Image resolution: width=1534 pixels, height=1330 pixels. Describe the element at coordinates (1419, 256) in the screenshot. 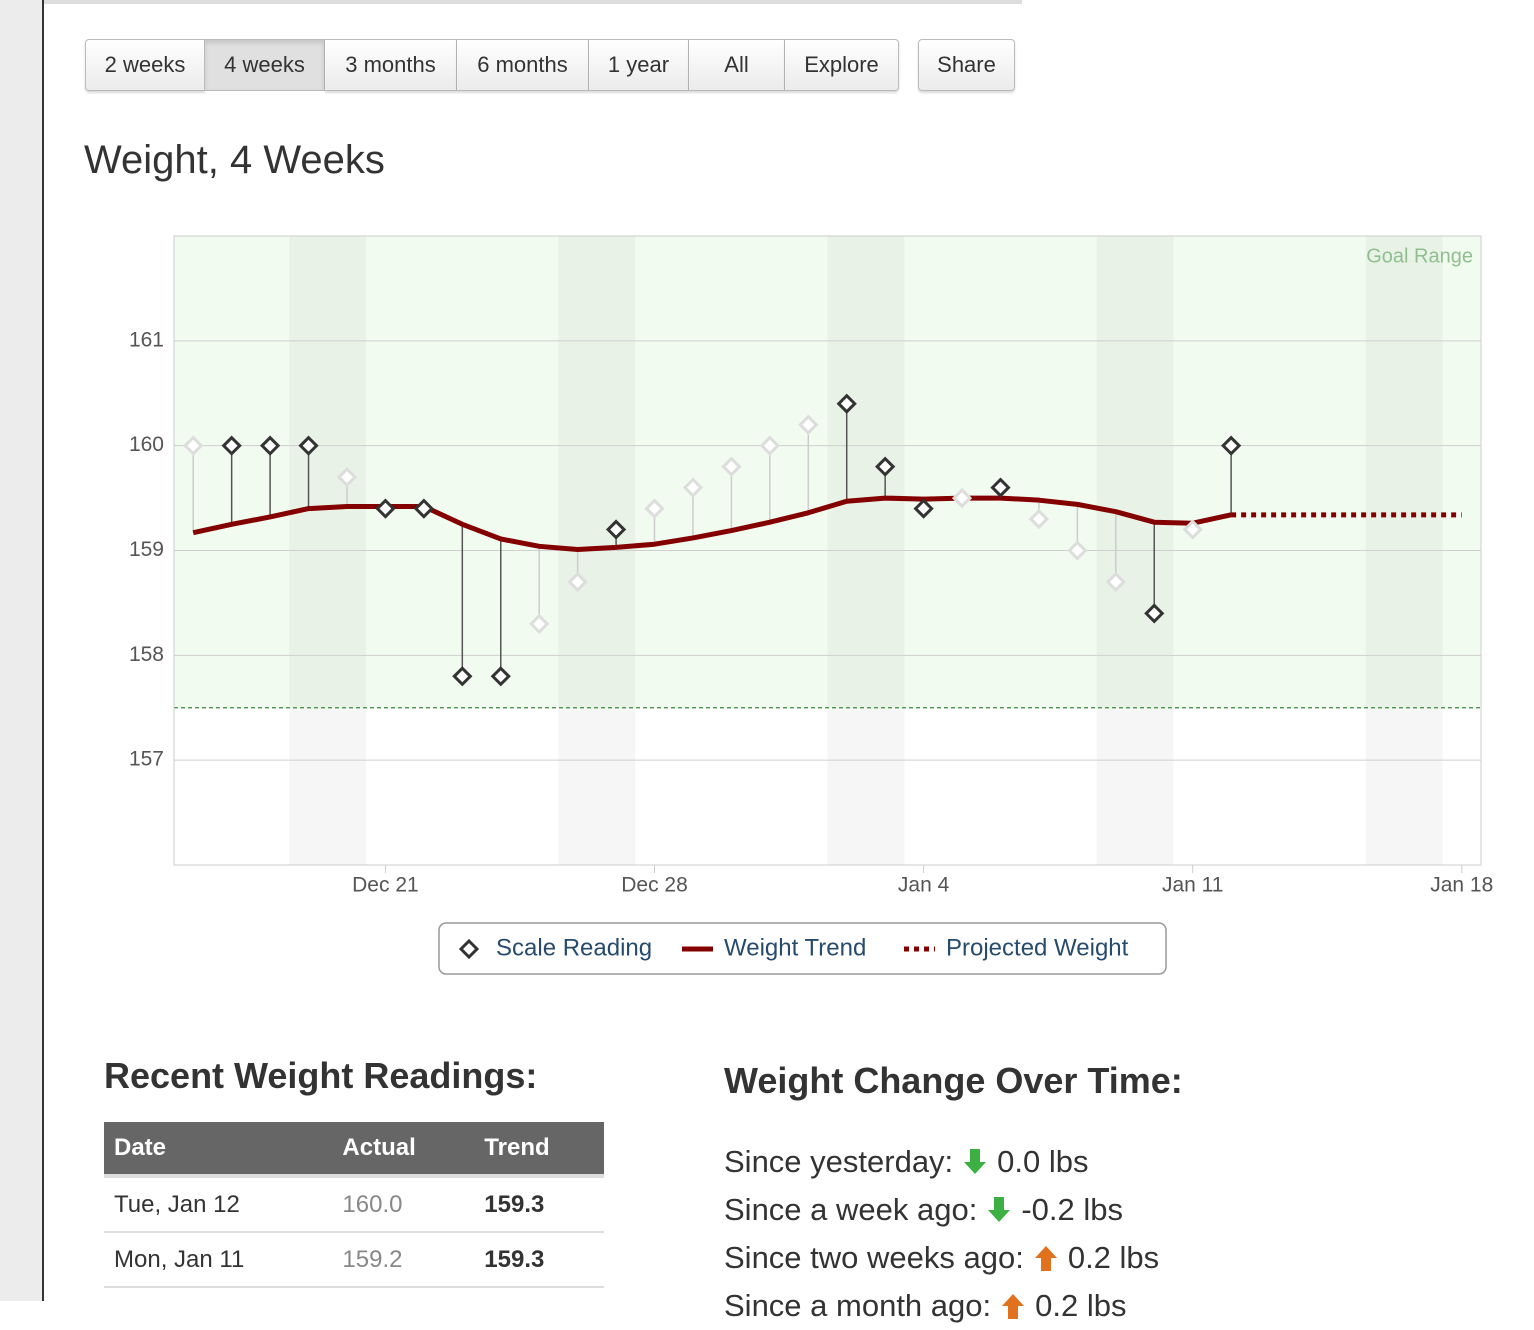

I see `goal-label: Goal Range` at that location.